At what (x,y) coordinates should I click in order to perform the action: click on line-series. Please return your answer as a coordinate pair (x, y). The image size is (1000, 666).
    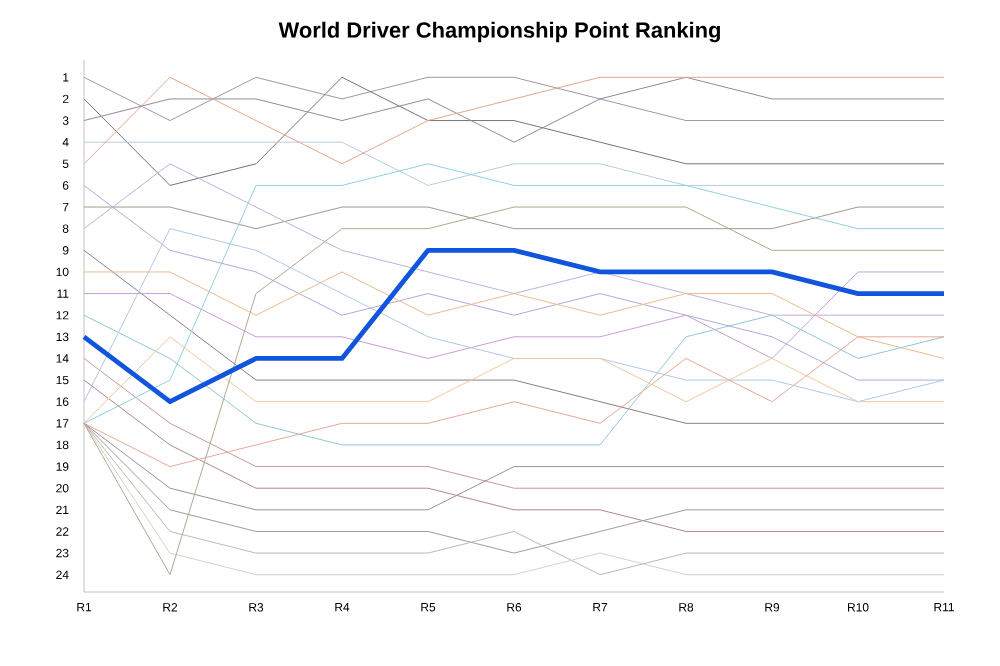
    Looking at the image, I should click on (514, 315).